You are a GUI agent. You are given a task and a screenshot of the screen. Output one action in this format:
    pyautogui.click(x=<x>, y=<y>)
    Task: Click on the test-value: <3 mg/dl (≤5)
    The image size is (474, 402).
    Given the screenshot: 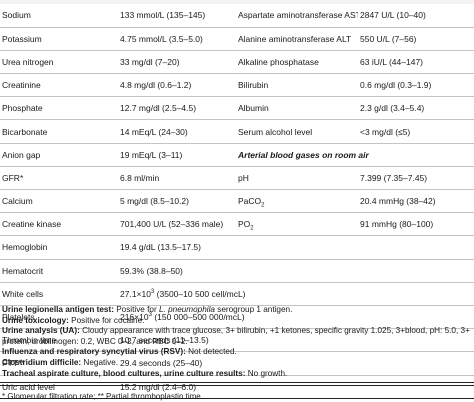 What is the action you would take?
    pyautogui.click(x=416, y=131)
    